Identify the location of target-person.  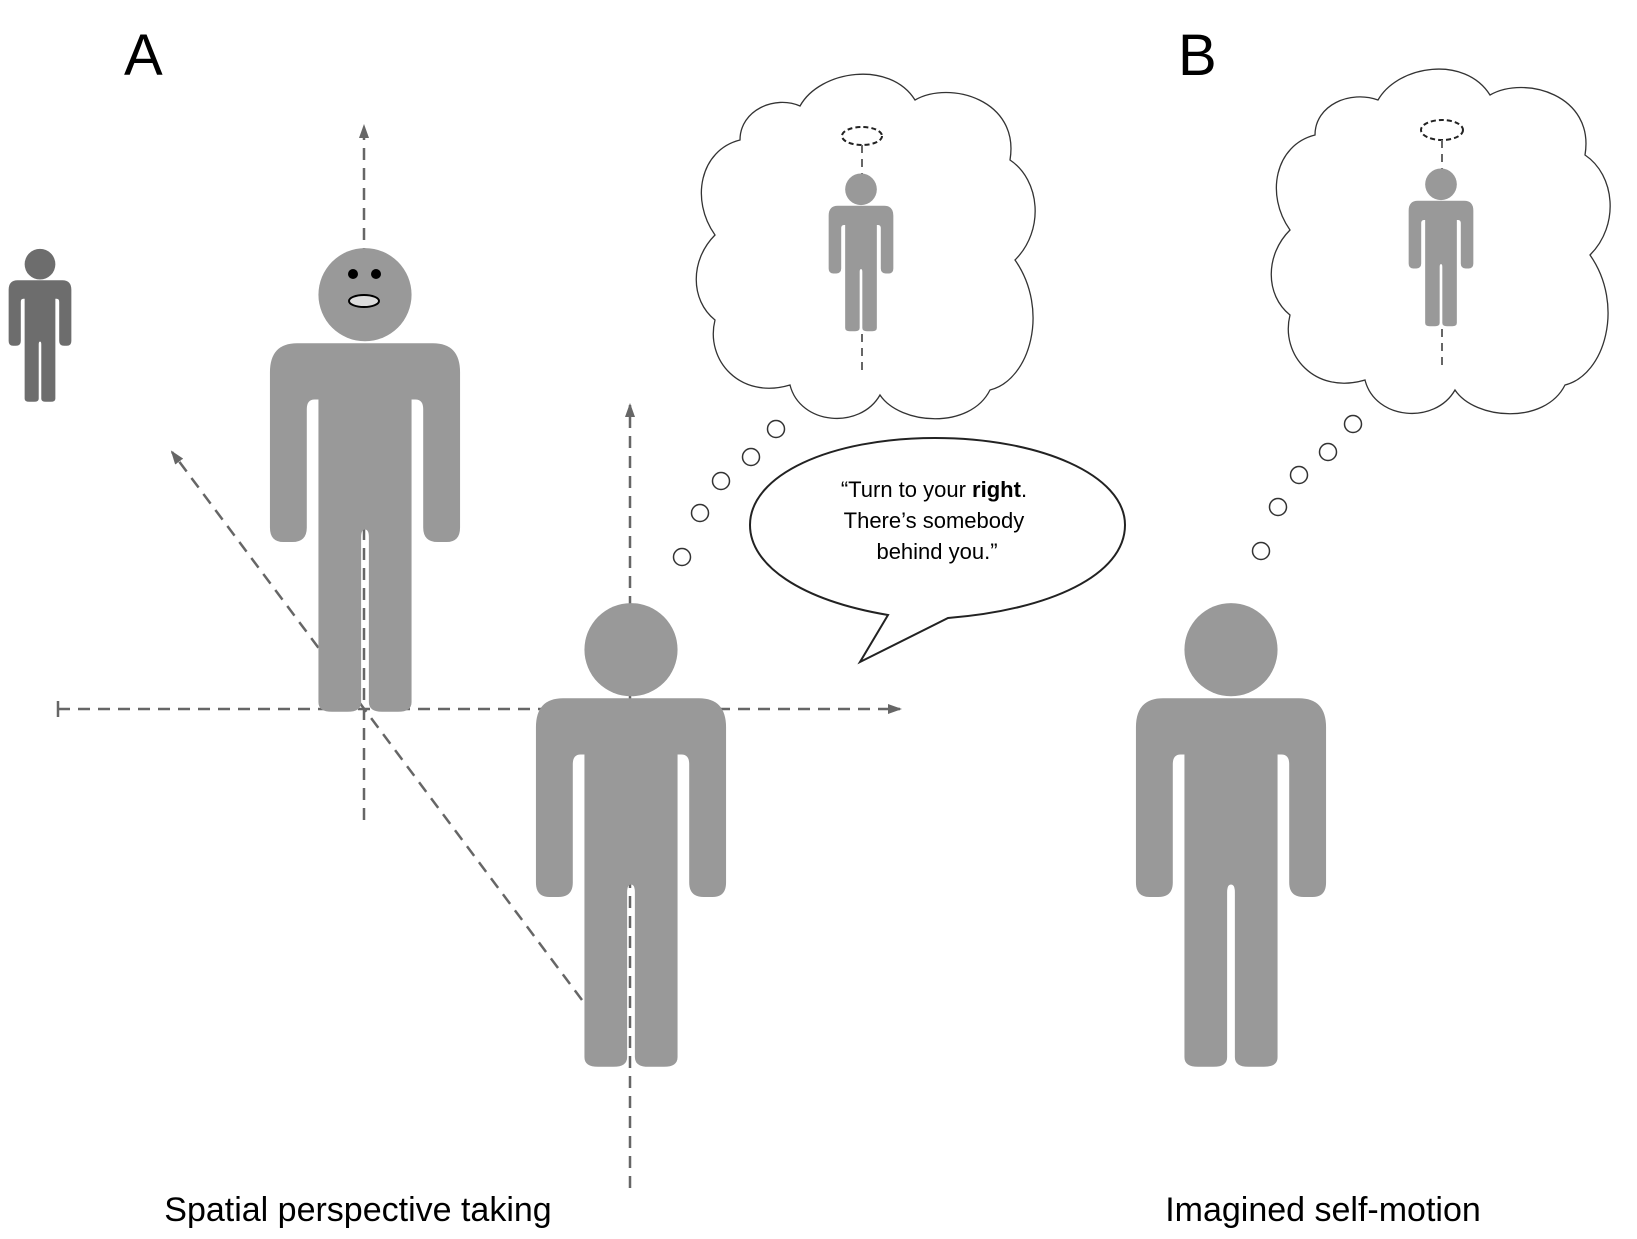
(365, 480).